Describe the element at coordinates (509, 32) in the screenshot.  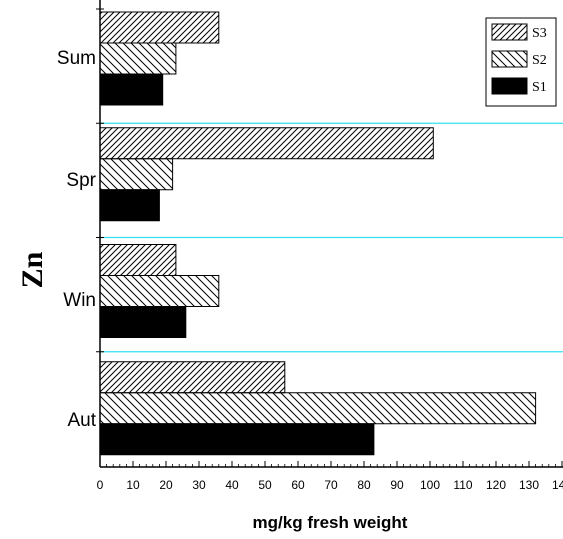
I see `legend-swatch-s3` at that location.